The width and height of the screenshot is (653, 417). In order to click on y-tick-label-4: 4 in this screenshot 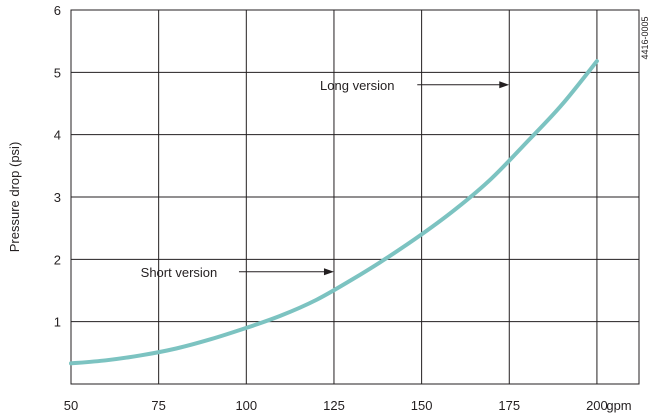, I will do `click(57, 135)`.